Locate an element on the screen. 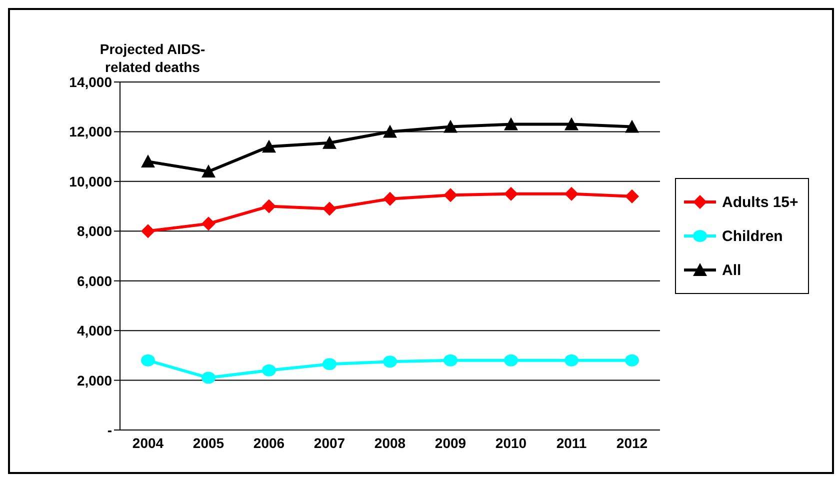 The image size is (839, 479). y-tick-label: 2,000 is located at coordinates (94, 380).